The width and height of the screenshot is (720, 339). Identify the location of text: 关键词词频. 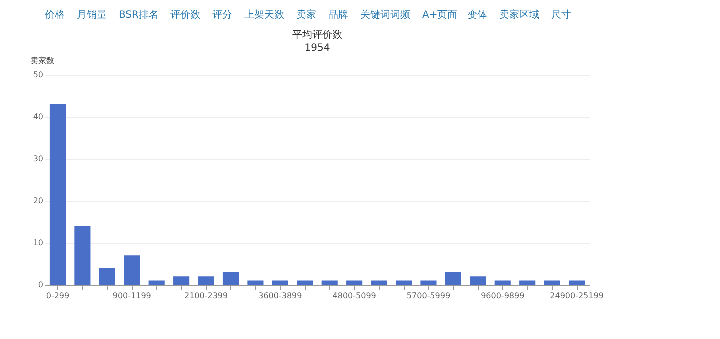
(385, 15).